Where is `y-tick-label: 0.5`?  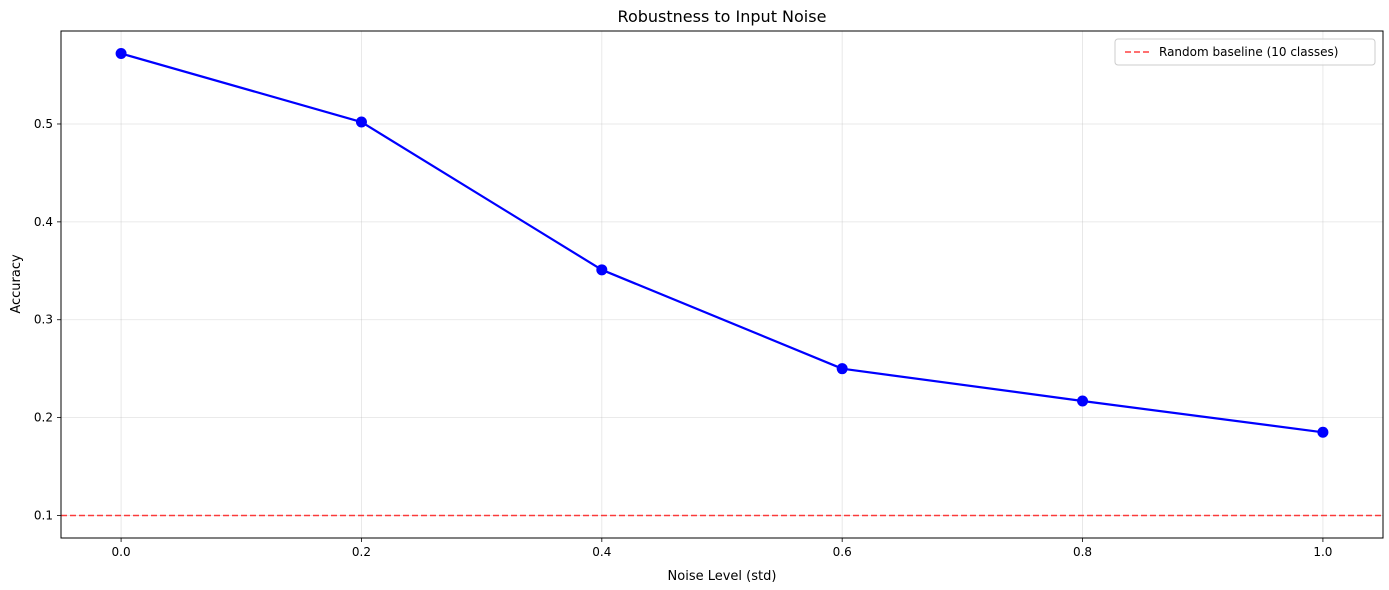 y-tick-label: 0.5 is located at coordinates (43, 124).